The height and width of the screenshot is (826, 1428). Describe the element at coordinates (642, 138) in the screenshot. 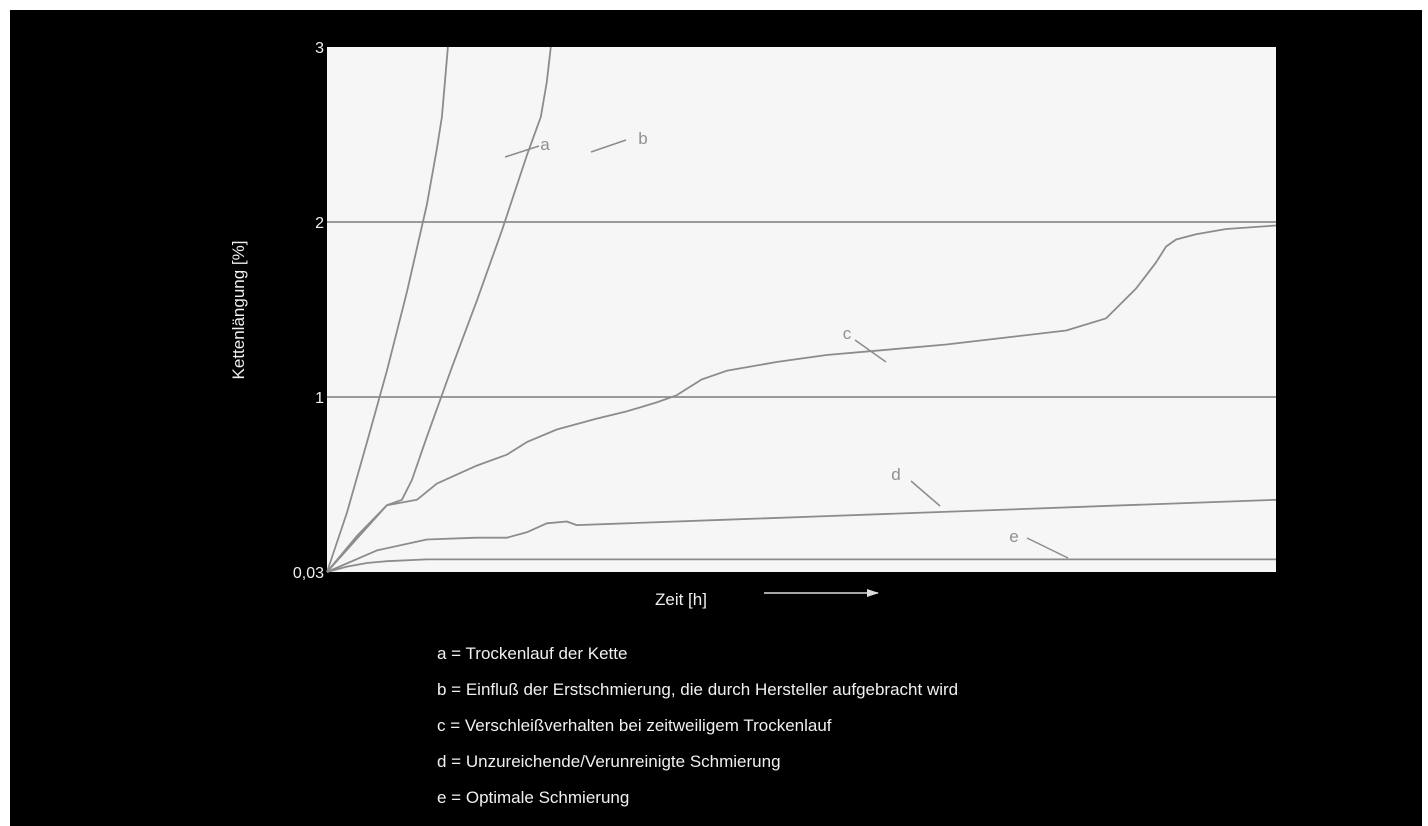

I see `curve-label-b: b` at that location.